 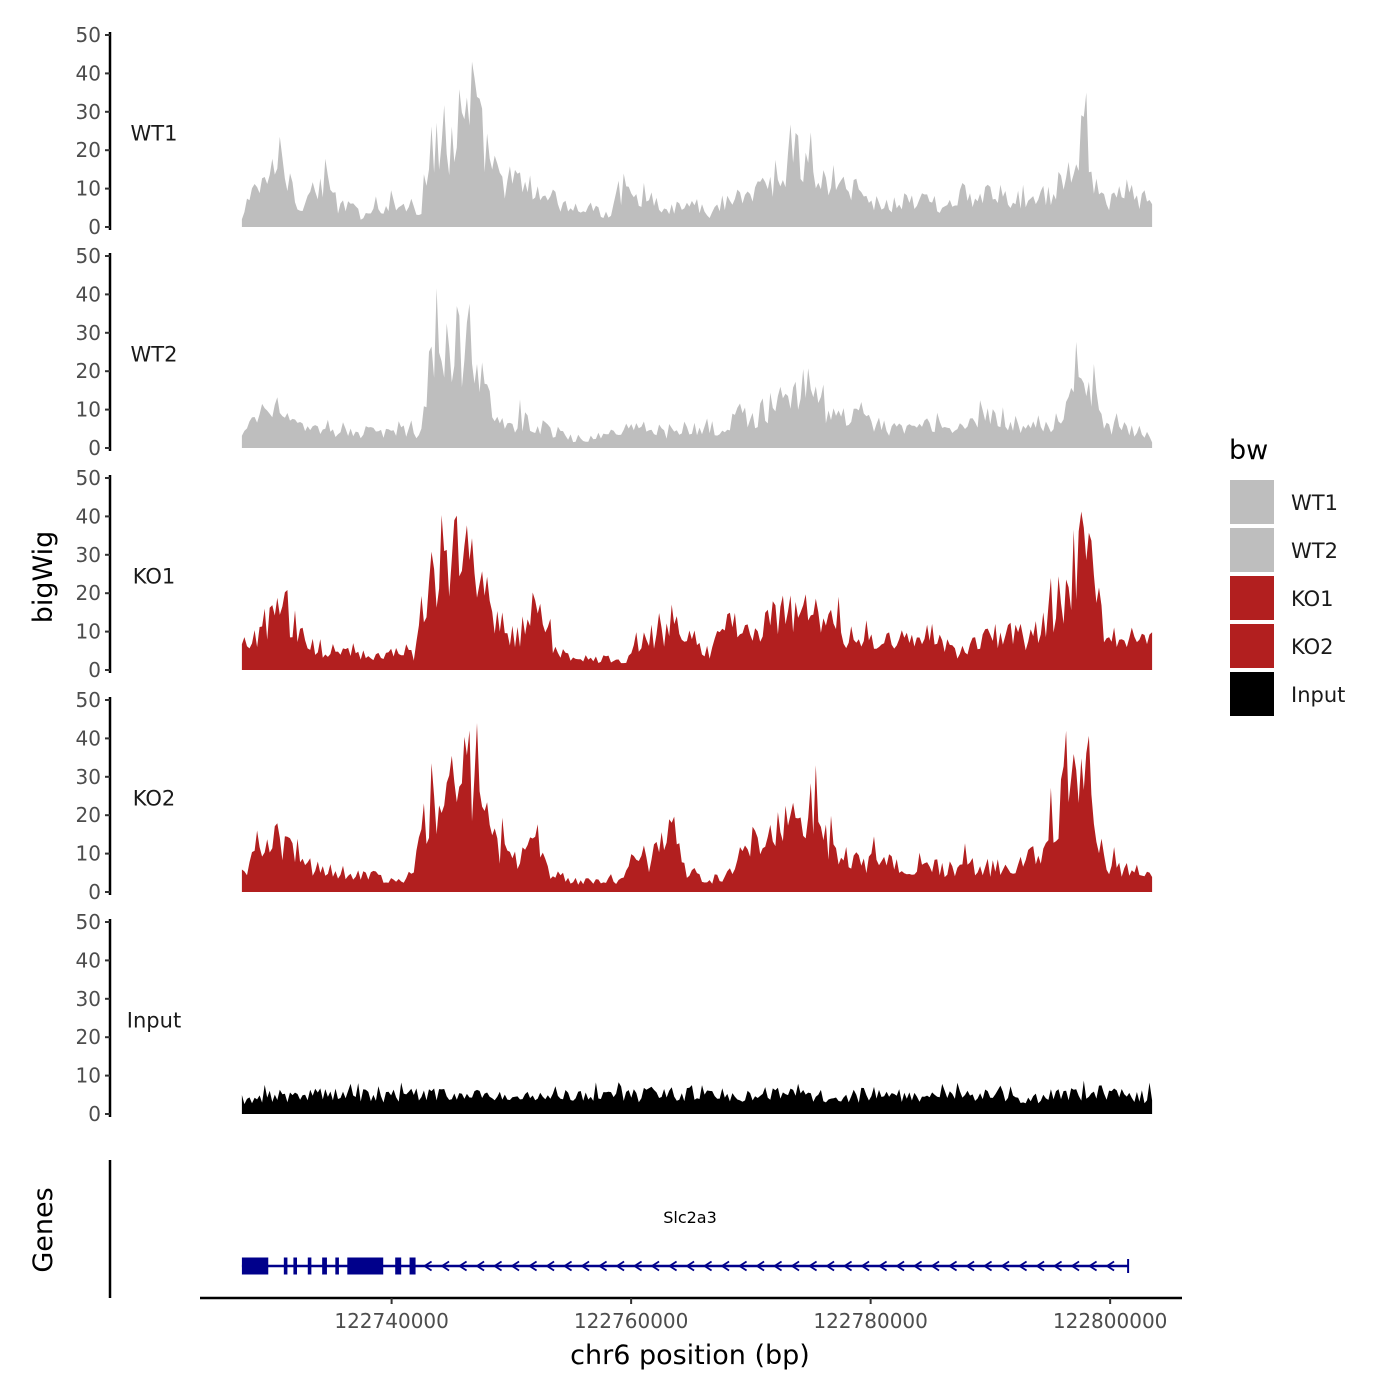 What do you see at coordinates (690, 1355) in the screenshot?
I see `x-axis-title: chr6 position (bp)` at bounding box center [690, 1355].